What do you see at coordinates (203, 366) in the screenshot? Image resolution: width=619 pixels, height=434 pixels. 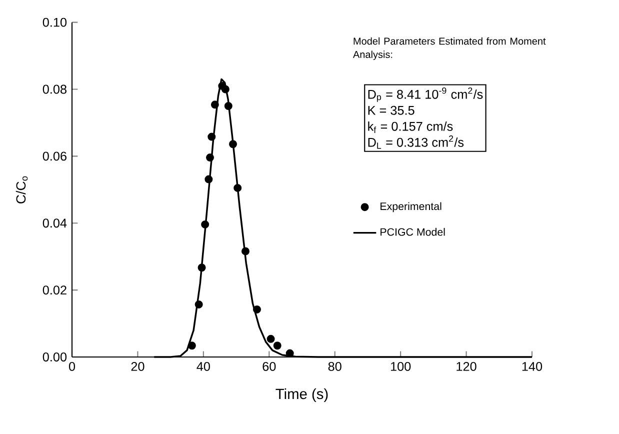 I see `x-tick-label: 40` at bounding box center [203, 366].